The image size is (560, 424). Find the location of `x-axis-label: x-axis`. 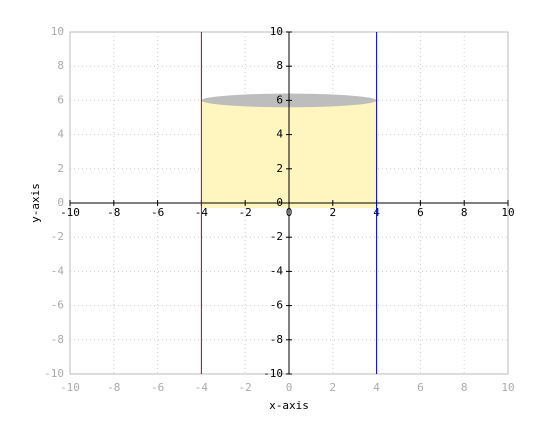

x-axis-label: x-axis is located at coordinates (289, 405).